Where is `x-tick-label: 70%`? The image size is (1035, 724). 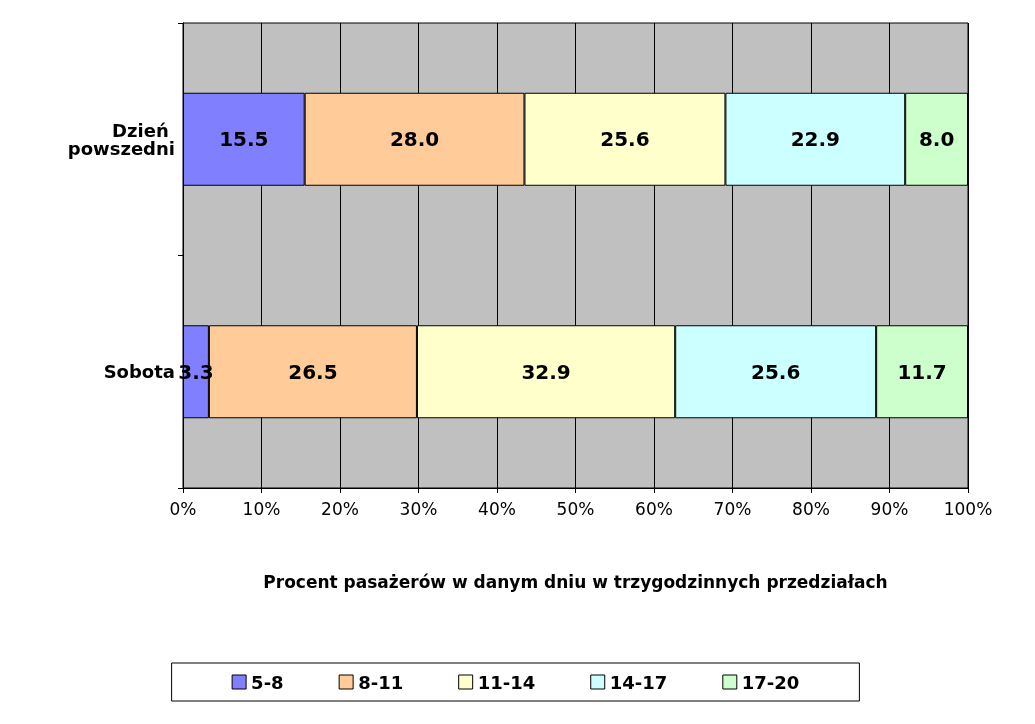 x-tick-label: 70% is located at coordinates (732, 508).